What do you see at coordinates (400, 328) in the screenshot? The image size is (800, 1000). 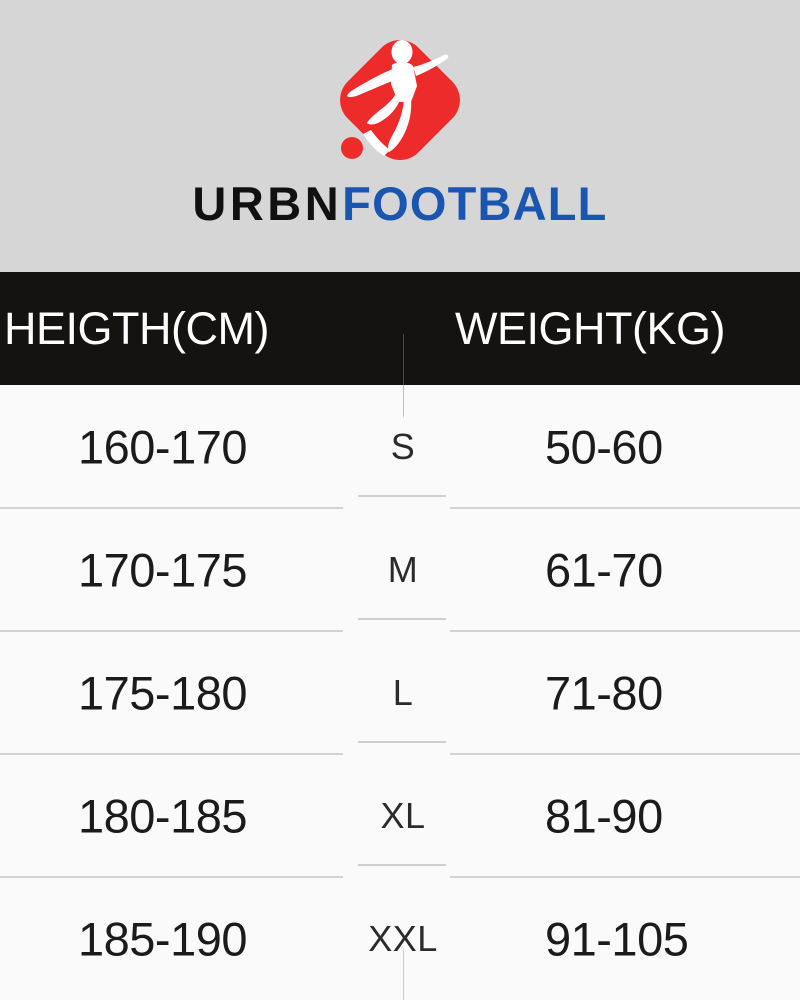 I see `table-header-row: HEIGTH(CM) WEIGHT(KG)` at bounding box center [400, 328].